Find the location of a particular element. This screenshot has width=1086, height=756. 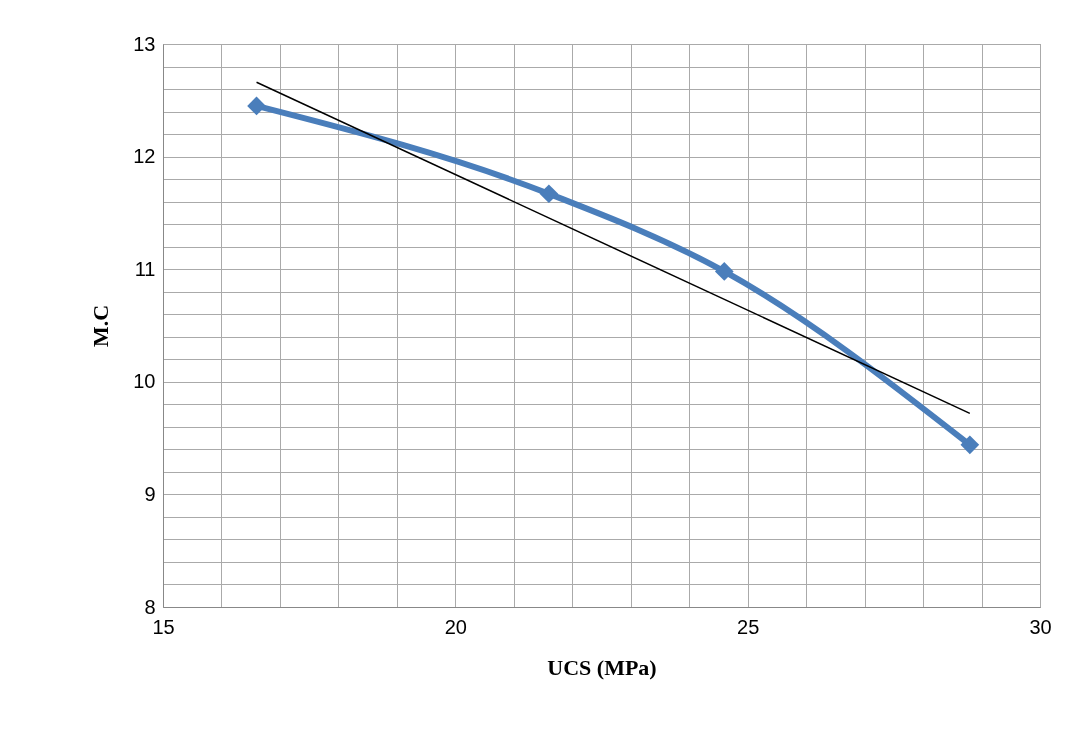

y-axis-title: M.C is located at coordinates (101, 326).